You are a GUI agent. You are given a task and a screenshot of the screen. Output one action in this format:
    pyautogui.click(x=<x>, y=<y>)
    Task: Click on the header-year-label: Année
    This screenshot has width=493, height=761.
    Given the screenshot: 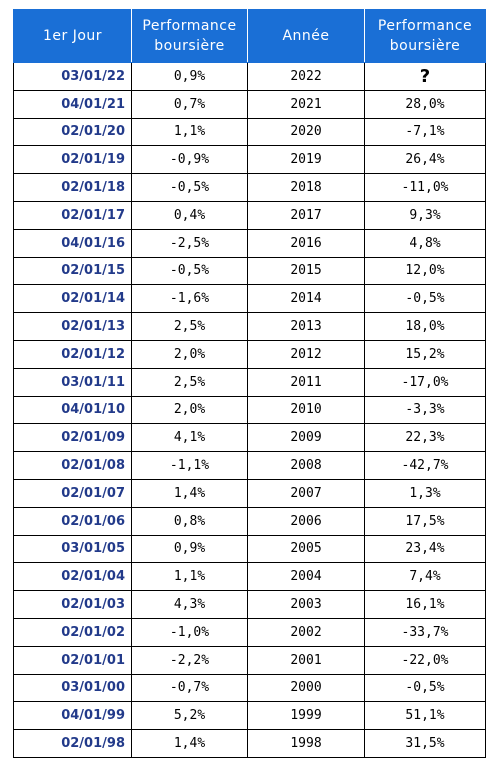 What is the action you would take?
    pyautogui.click(x=306, y=36)
    